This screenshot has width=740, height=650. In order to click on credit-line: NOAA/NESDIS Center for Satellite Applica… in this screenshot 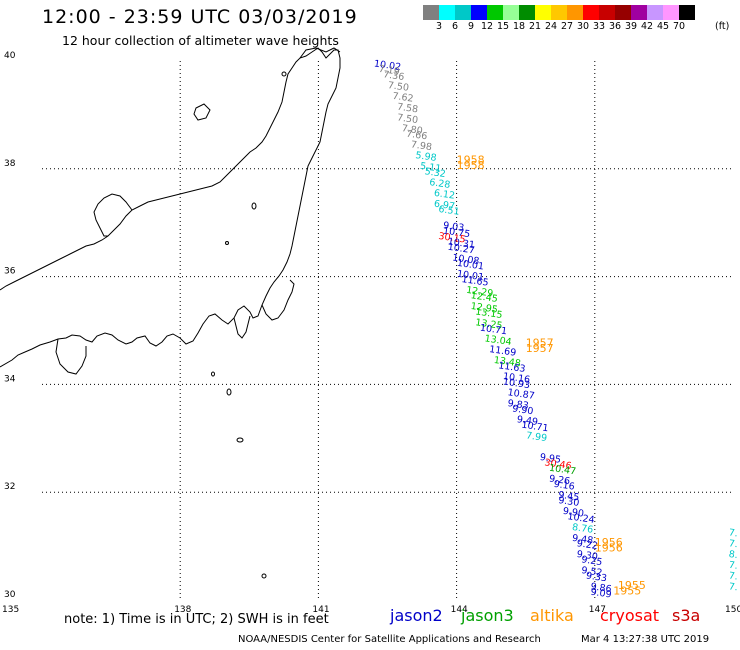, I will do `click(389, 639)`.